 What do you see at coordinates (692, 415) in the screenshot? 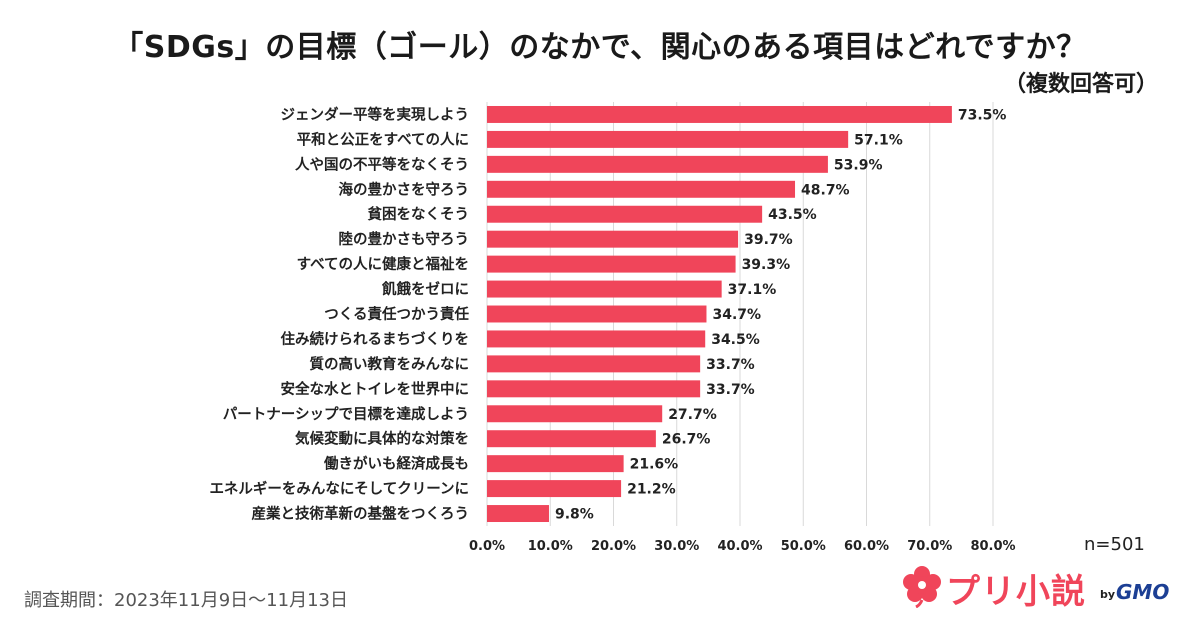
I see `value-label: 27.7%` at bounding box center [692, 415].